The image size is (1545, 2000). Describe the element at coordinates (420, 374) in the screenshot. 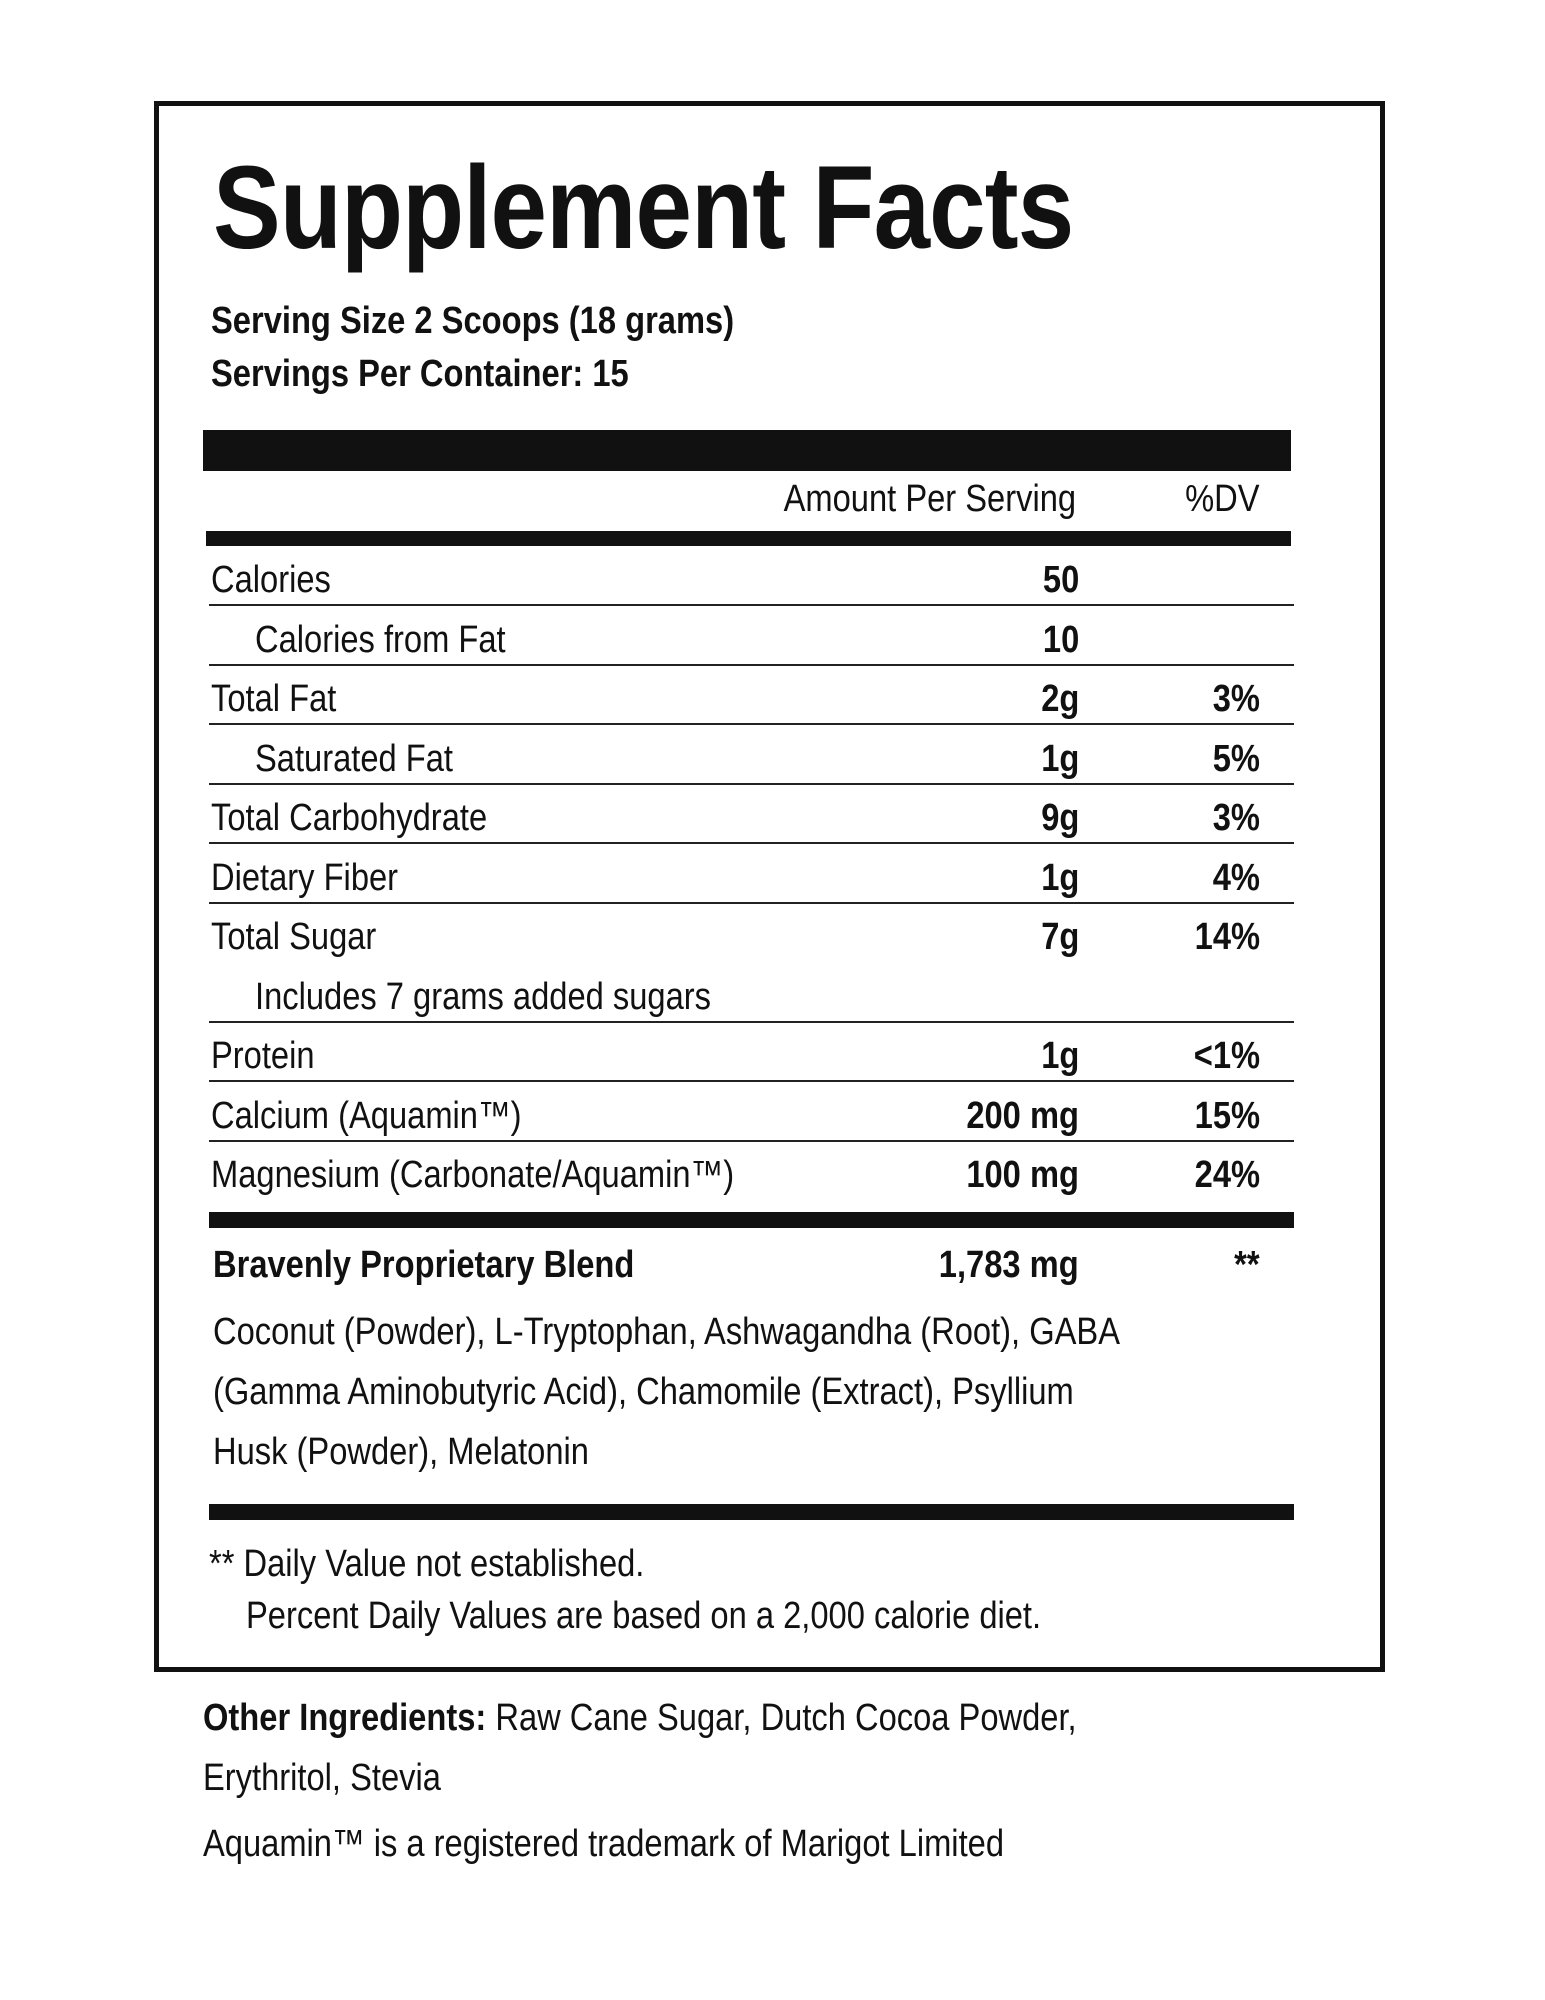

I see `servings-per-container: Servings Per Container: 15` at that location.